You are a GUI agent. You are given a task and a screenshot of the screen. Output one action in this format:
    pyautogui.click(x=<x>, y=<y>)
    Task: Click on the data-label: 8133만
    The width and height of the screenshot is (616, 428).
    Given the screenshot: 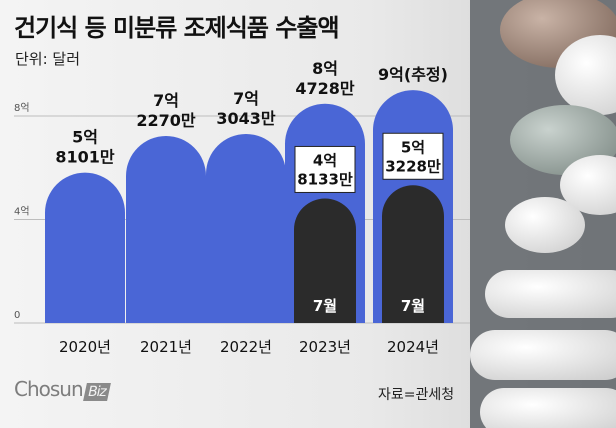 What is the action you would take?
    pyautogui.click(x=325, y=179)
    